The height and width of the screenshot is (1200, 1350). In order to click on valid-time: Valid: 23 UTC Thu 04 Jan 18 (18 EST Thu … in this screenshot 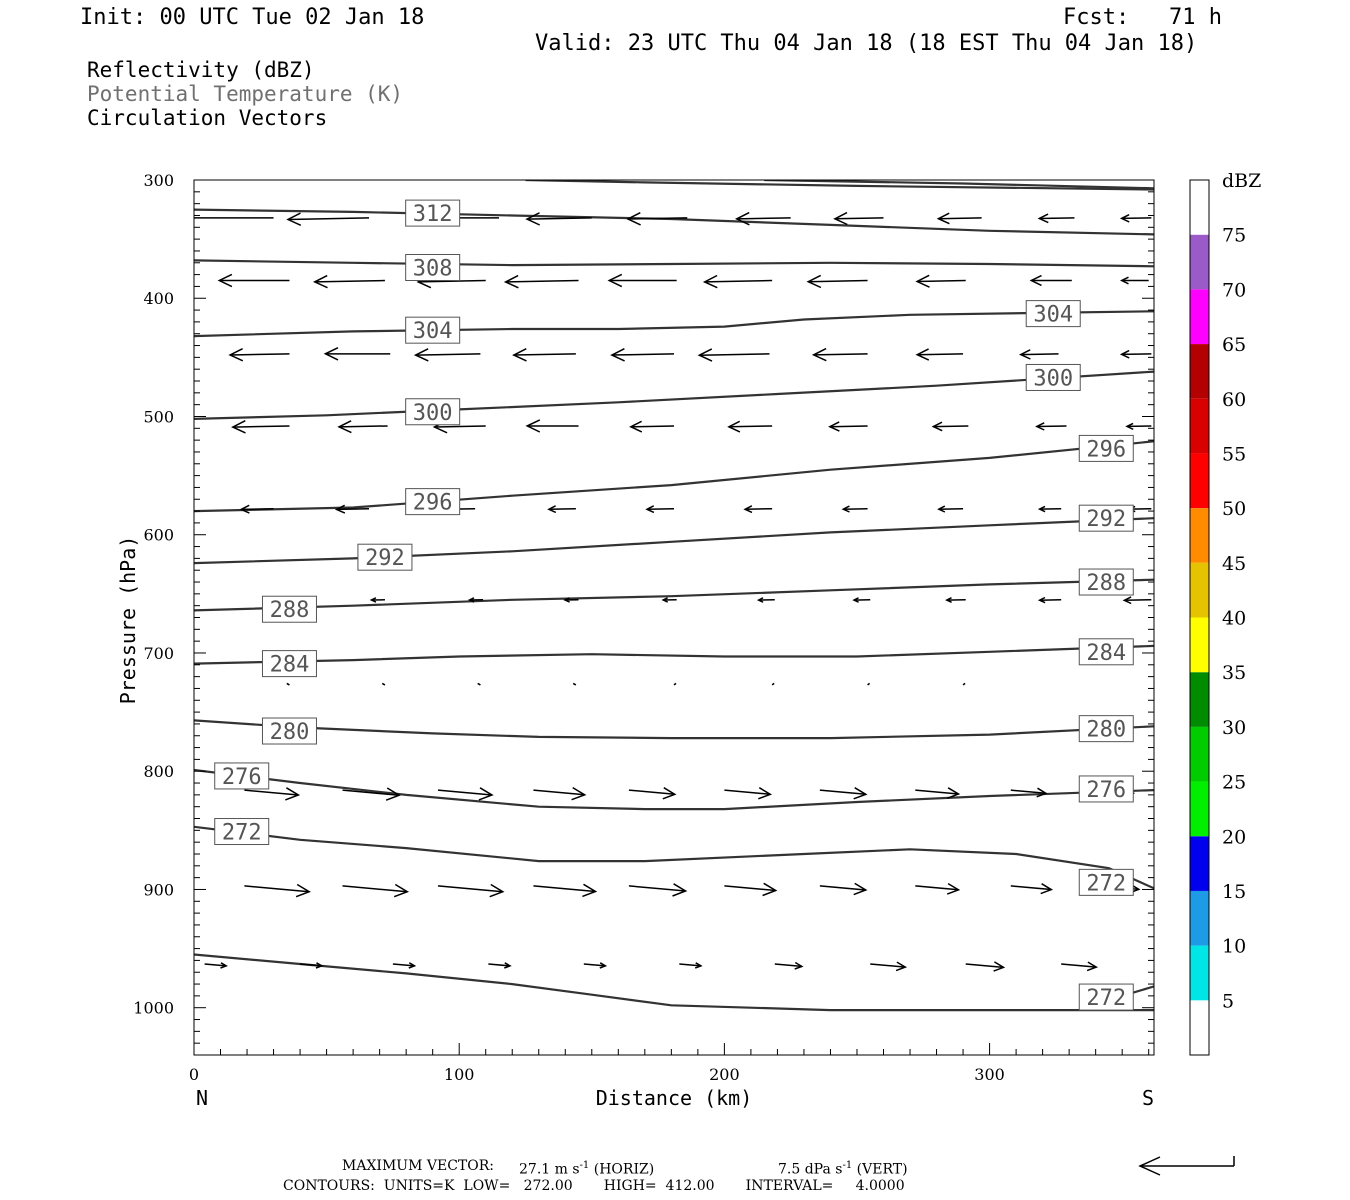, I will do `click(866, 43)`.